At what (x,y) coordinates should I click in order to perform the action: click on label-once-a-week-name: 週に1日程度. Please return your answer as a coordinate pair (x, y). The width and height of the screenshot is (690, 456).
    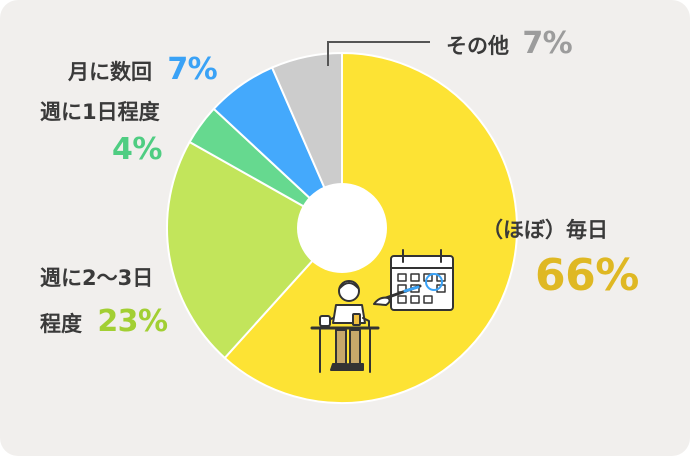
    Looking at the image, I should click on (100, 112).